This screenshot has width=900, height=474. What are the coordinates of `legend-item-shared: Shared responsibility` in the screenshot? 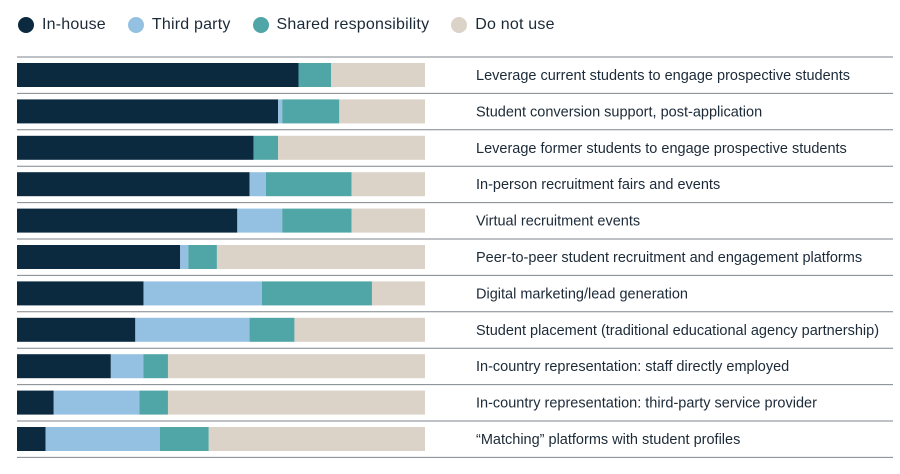 It's located at (341, 25).